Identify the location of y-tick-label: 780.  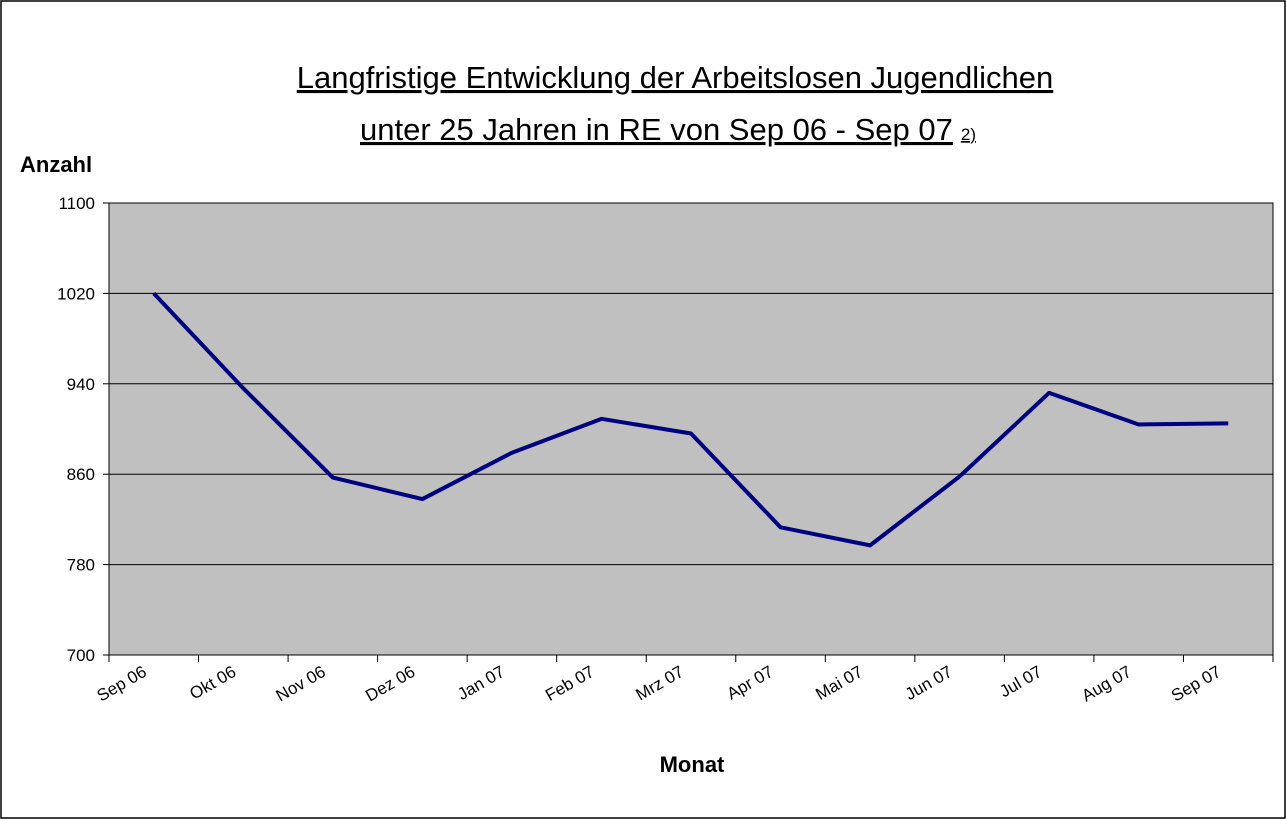
(81, 565).